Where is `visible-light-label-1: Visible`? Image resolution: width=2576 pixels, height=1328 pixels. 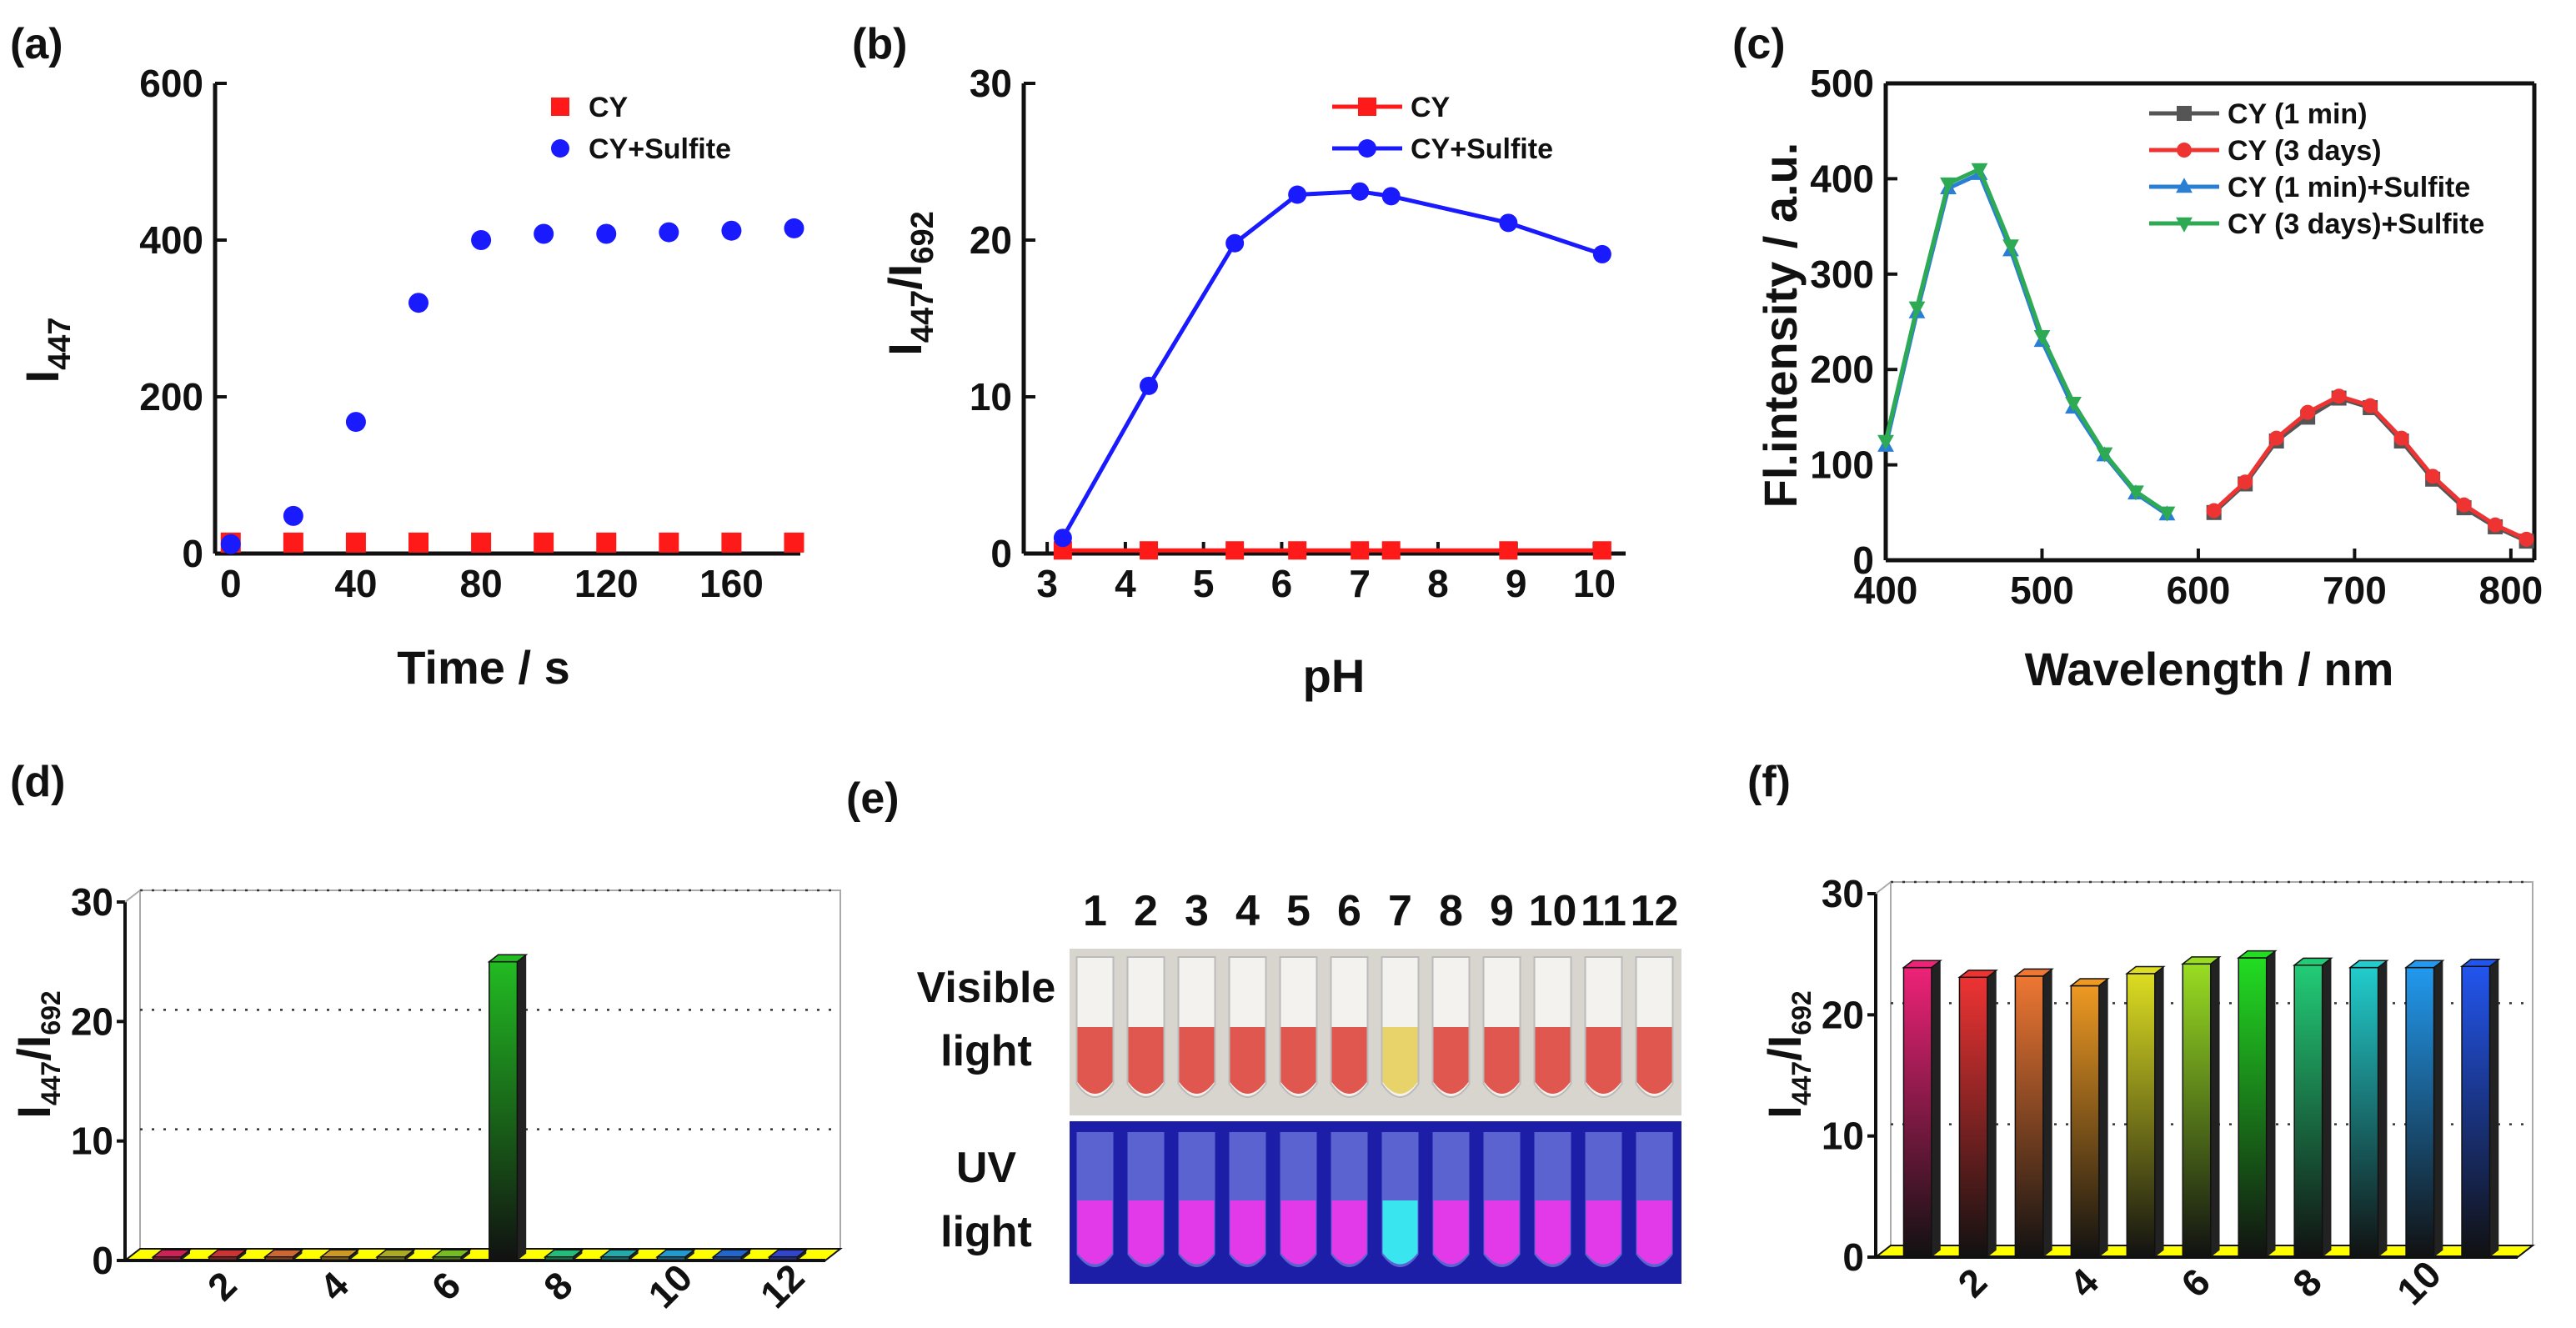 visible-light-label-1: Visible is located at coordinates (986, 988).